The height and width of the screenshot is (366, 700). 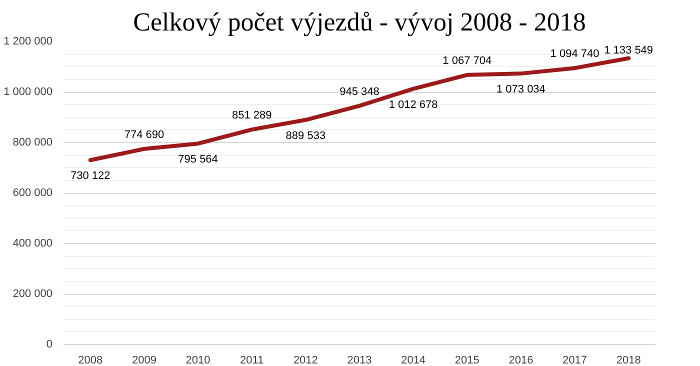 I want to click on data-label: 1 012 678, so click(x=413, y=104).